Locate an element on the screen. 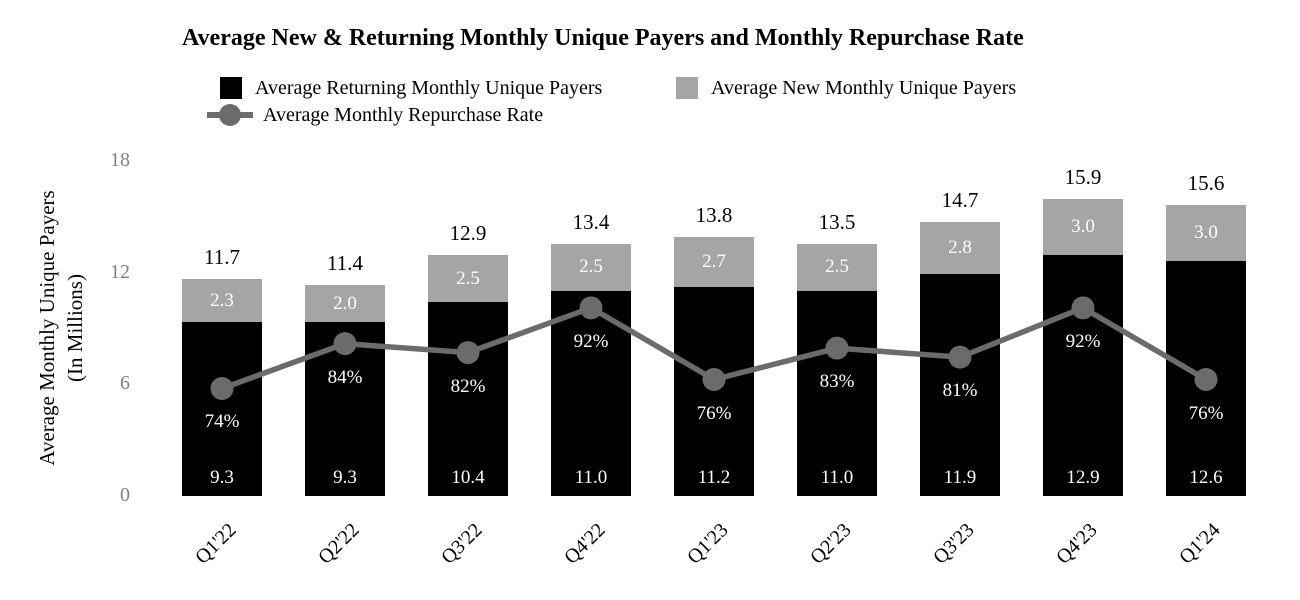  bar-total-label: 15.6 is located at coordinates (1206, 182).